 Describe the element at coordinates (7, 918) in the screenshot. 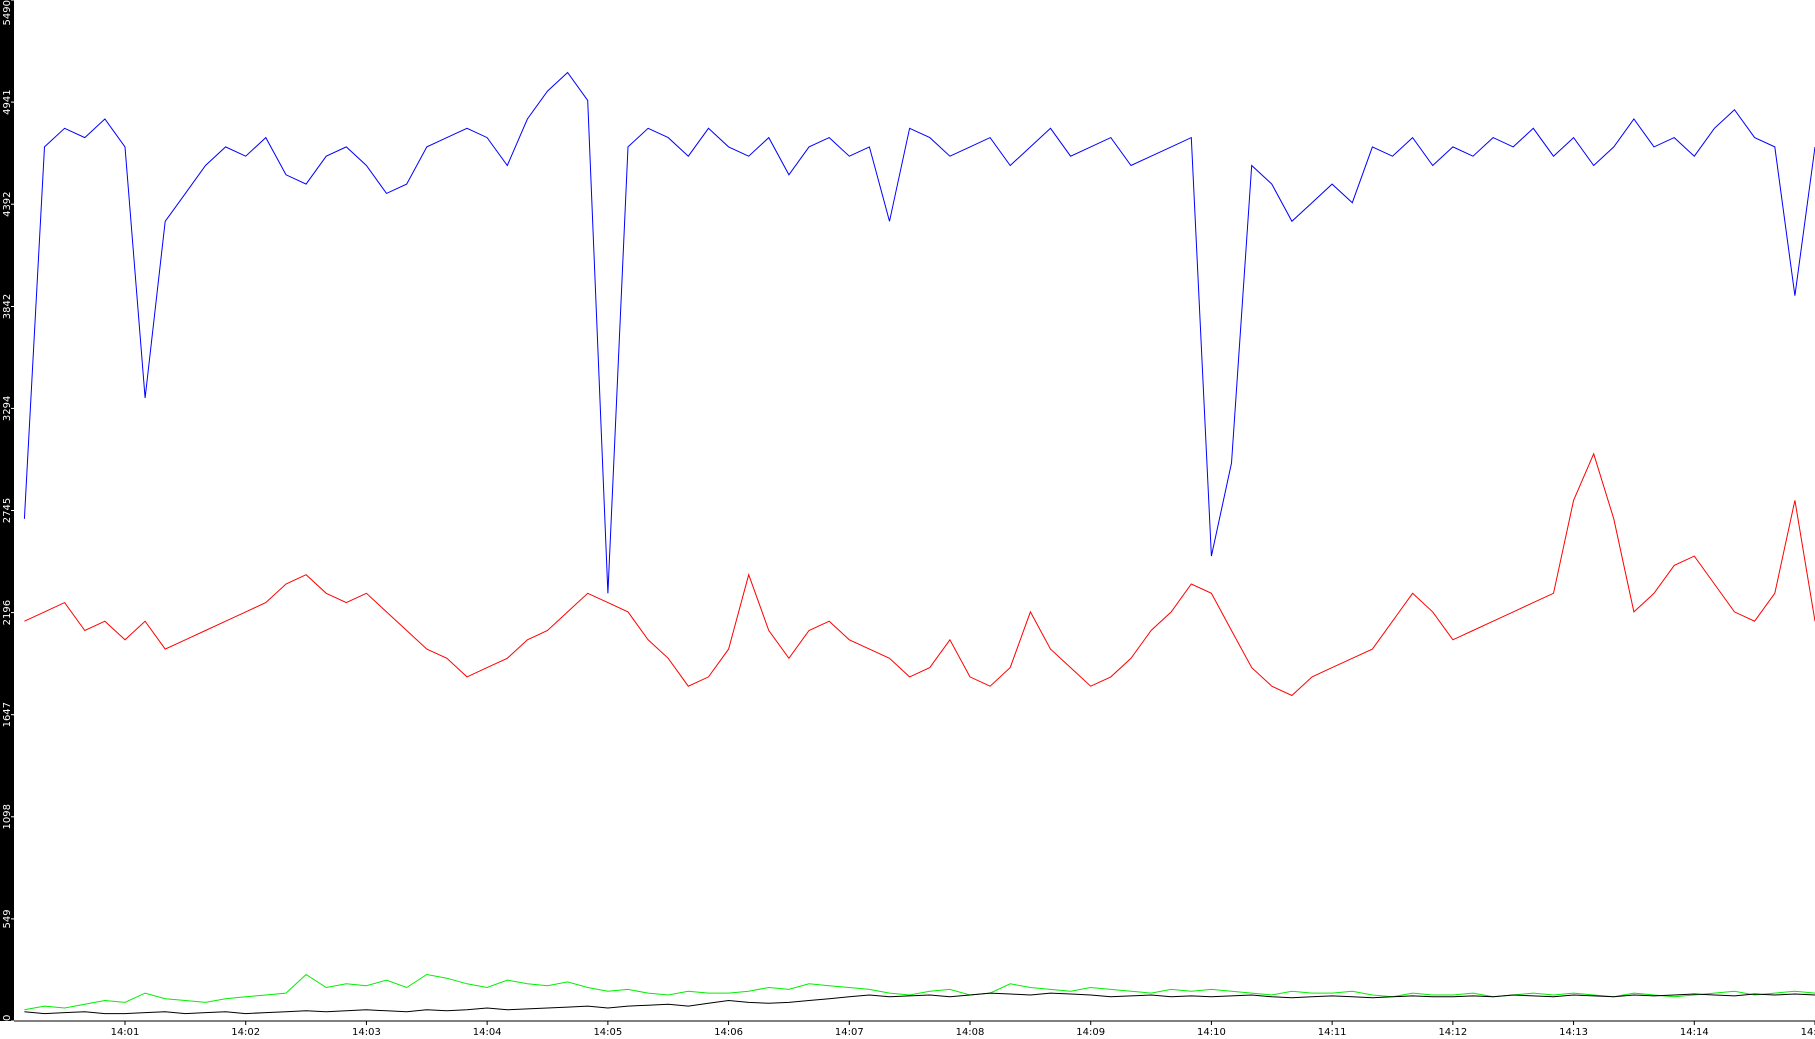

I see `y-tick-label: 549` at that location.